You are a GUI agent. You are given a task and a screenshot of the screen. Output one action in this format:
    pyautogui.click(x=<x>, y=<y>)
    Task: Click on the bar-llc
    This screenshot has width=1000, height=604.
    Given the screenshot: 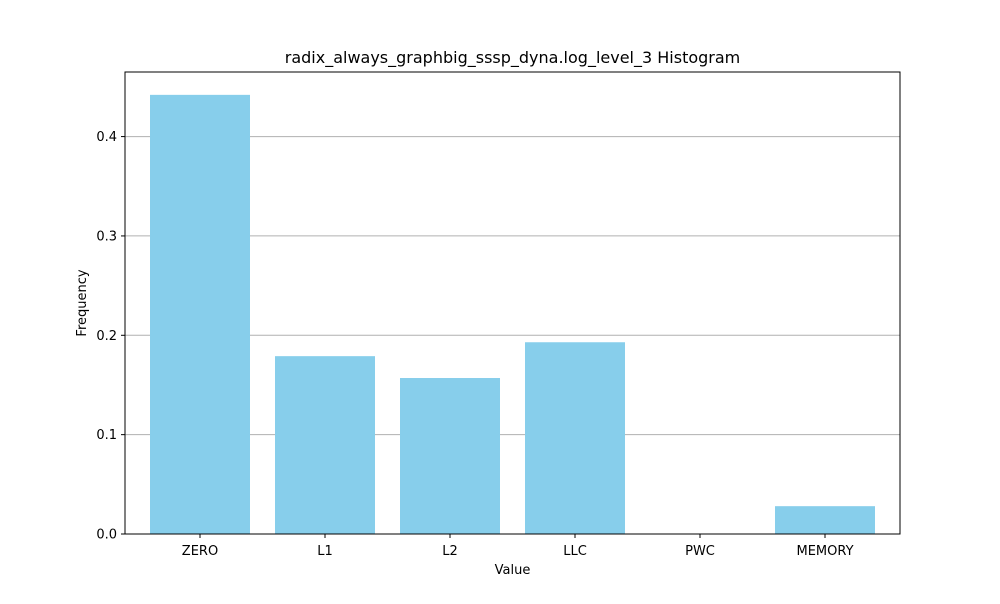 What is the action you would take?
    pyautogui.click(x=575, y=438)
    